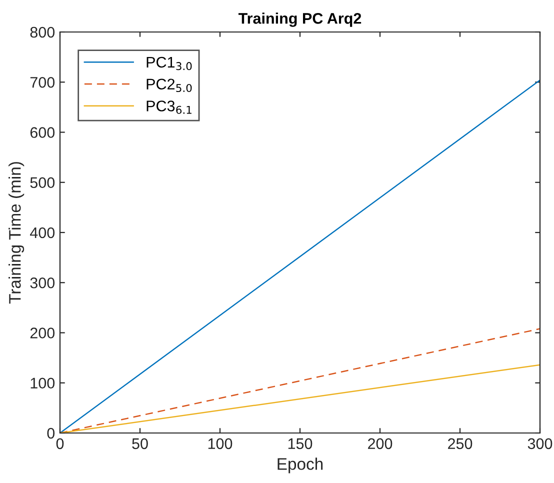 The image size is (554, 483). I want to click on y-axis-title: Training Time (min), so click(16, 233).